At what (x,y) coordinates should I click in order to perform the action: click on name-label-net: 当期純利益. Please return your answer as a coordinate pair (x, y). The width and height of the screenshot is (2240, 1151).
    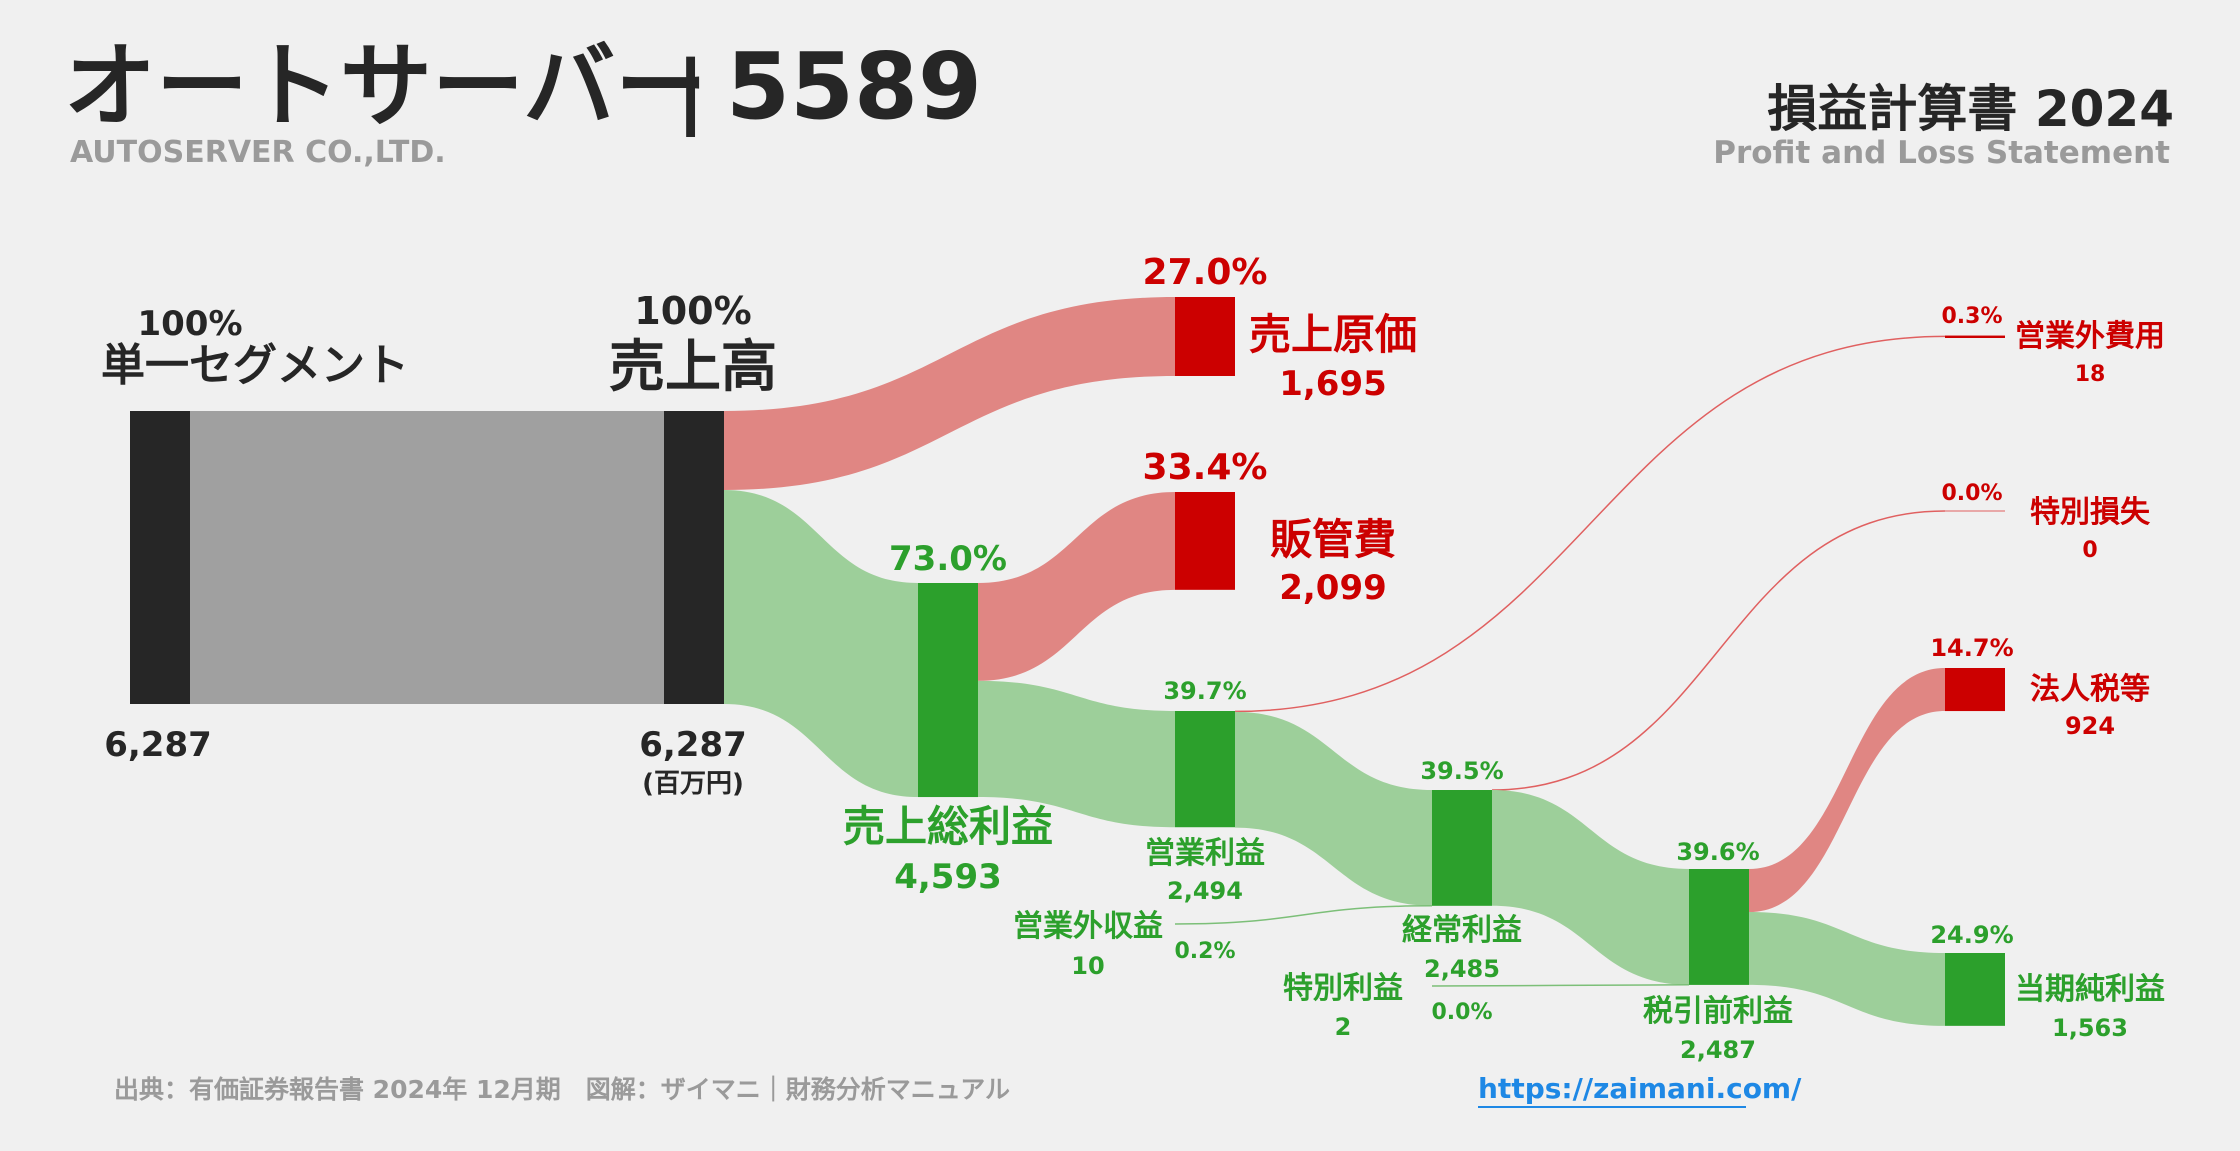
    Looking at the image, I should click on (2090, 989).